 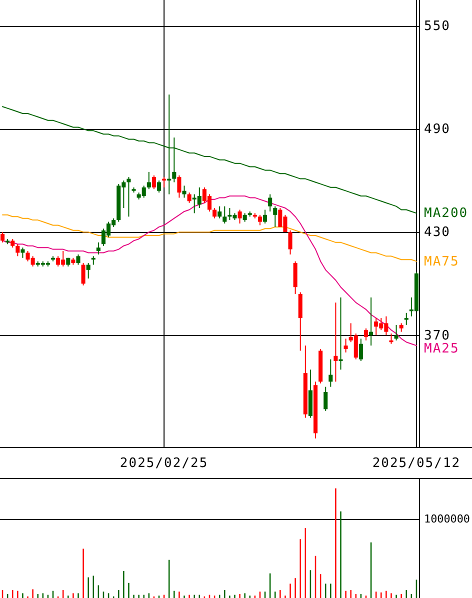 What do you see at coordinates (437, 232) in the screenshot?
I see `y-tick-label: 430` at bounding box center [437, 232].